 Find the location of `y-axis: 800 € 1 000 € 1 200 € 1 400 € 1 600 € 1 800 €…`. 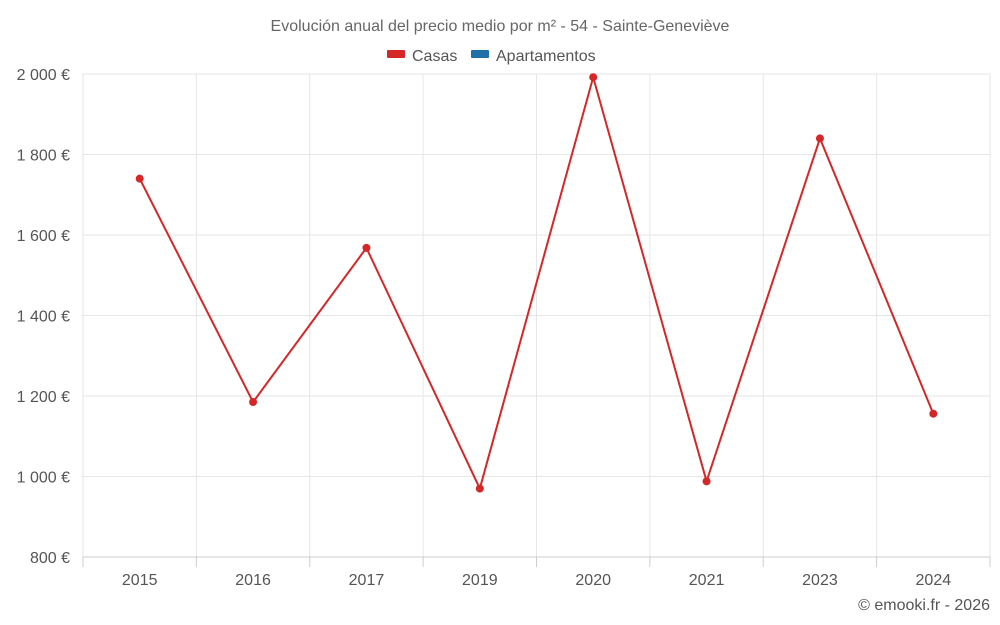

y-axis: 800 € 1 000 € 1 200 € 1 400 € 1 600 € 1 800 €… is located at coordinates (43, 317).